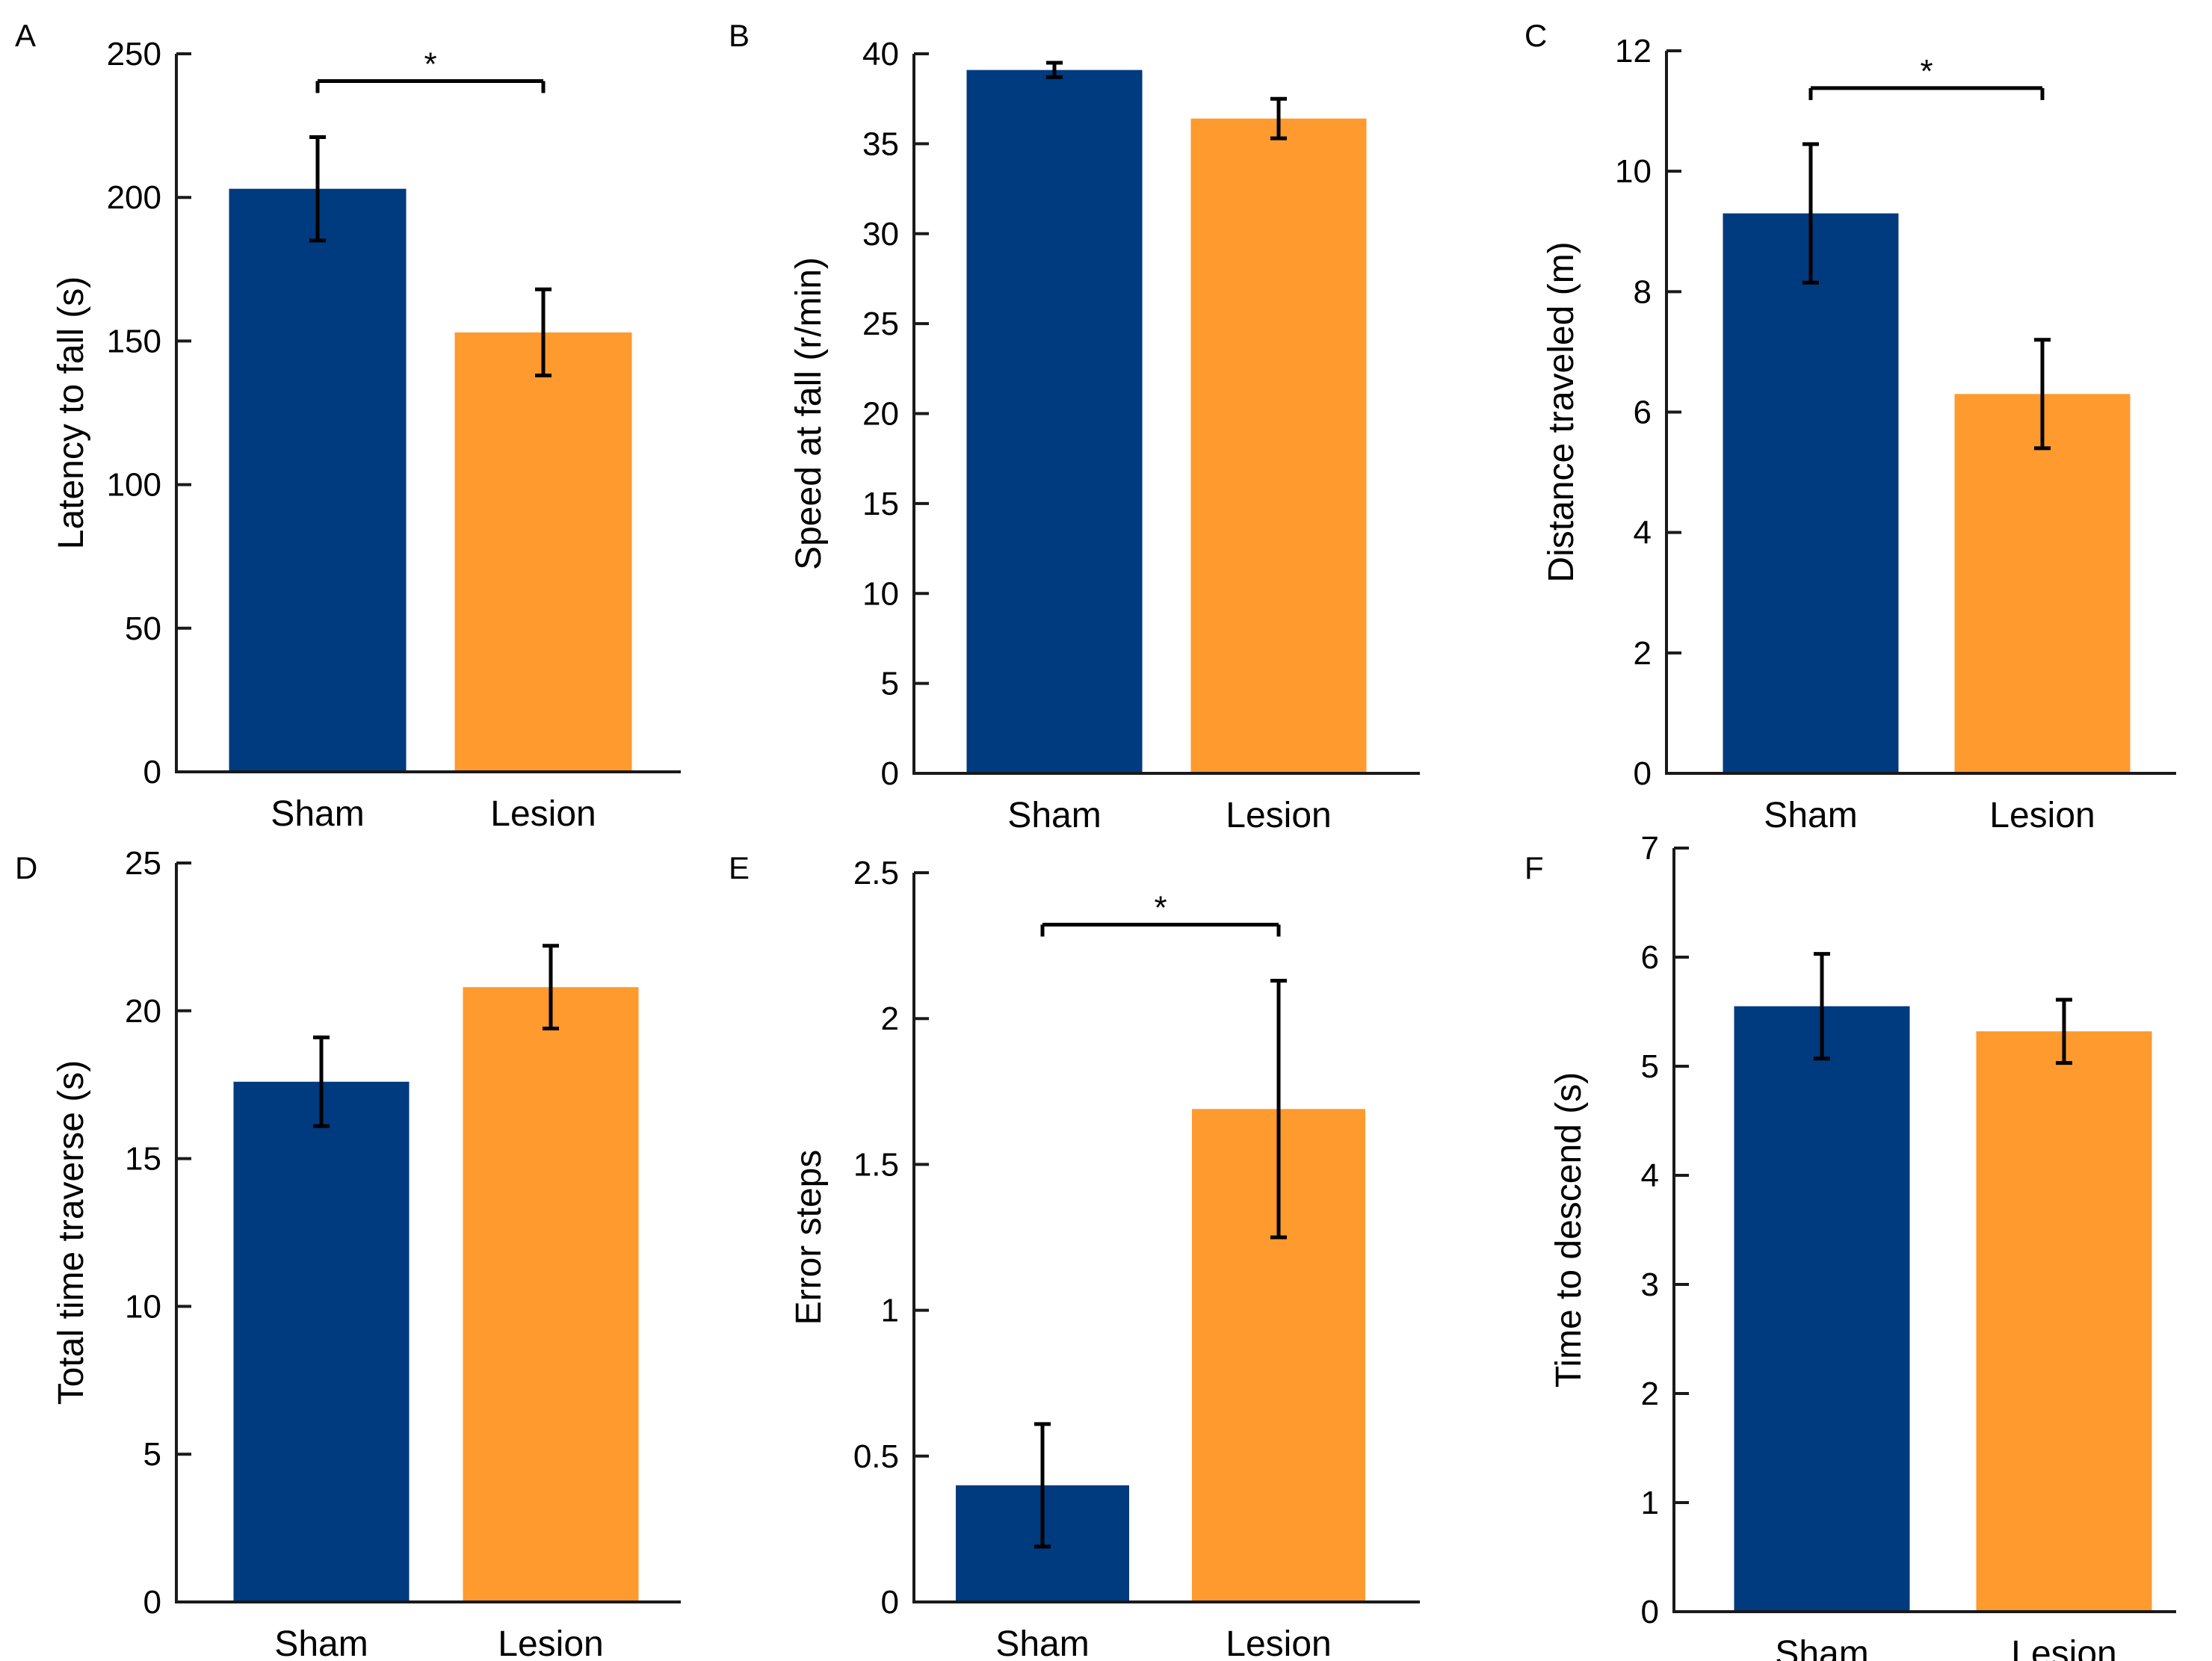 The image size is (2212, 1661). I want to click on y-tick-label: 8, so click(1643, 291).